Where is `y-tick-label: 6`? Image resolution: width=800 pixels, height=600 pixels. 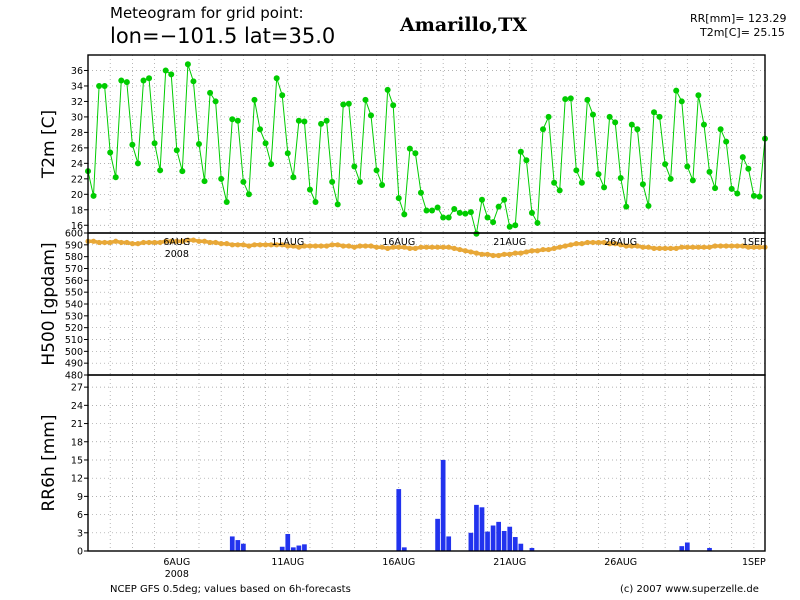
y-tick-label: 6 is located at coordinates (80, 515).